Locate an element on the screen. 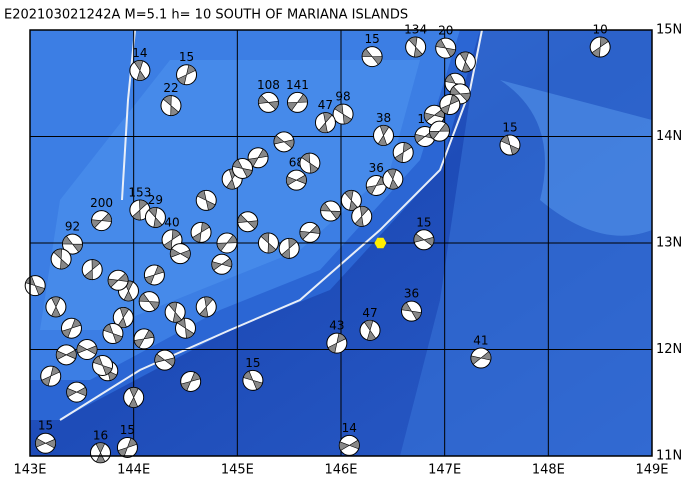 The width and height of the screenshot is (697, 486). depth-label: 14 is located at coordinates (139, 53).